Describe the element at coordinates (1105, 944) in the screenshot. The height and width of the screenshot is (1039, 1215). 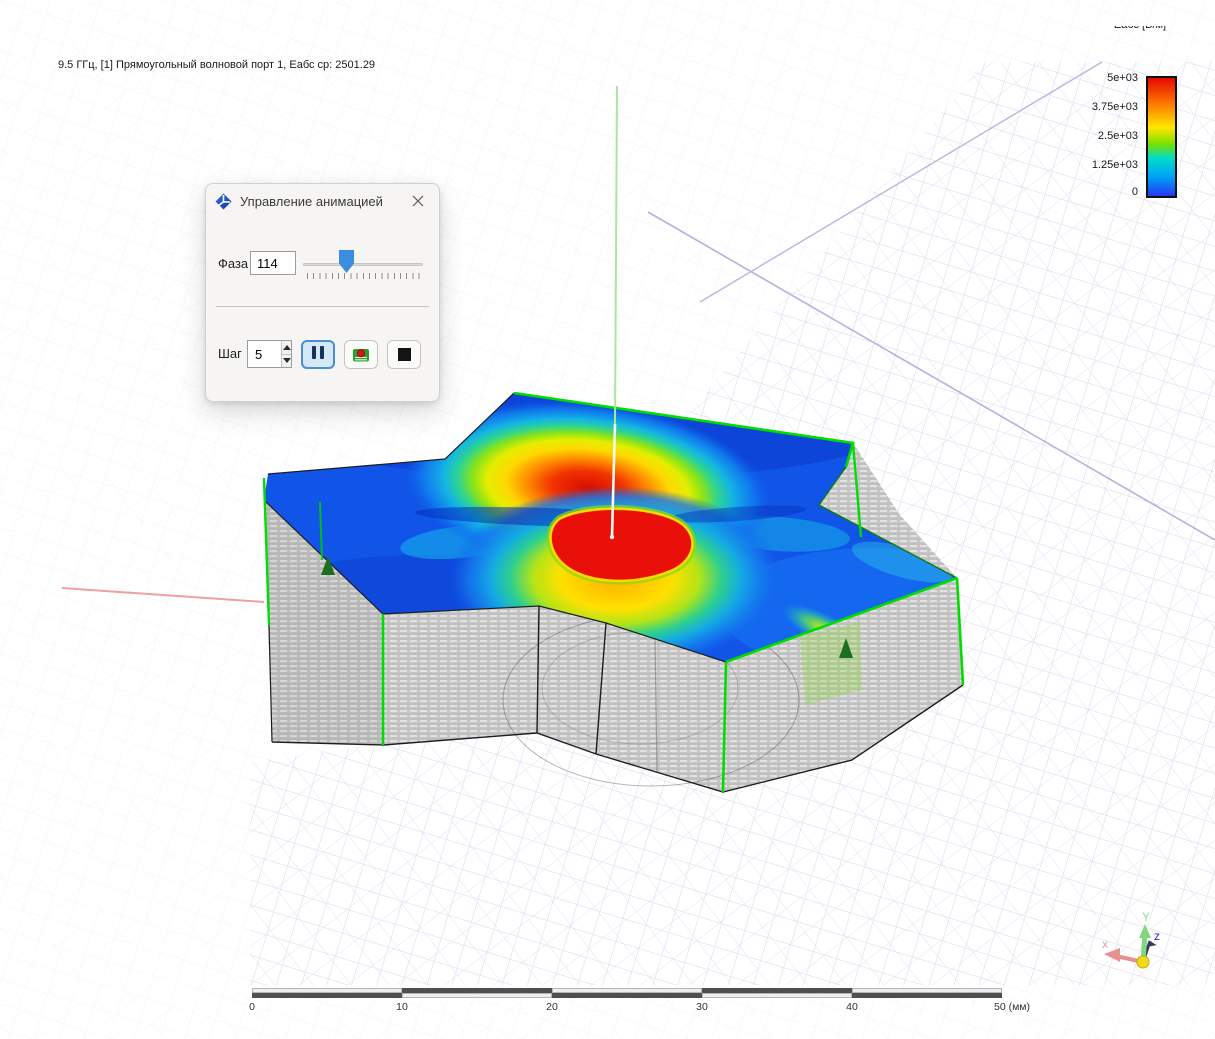
I see `axis-label-x: x` at that location.